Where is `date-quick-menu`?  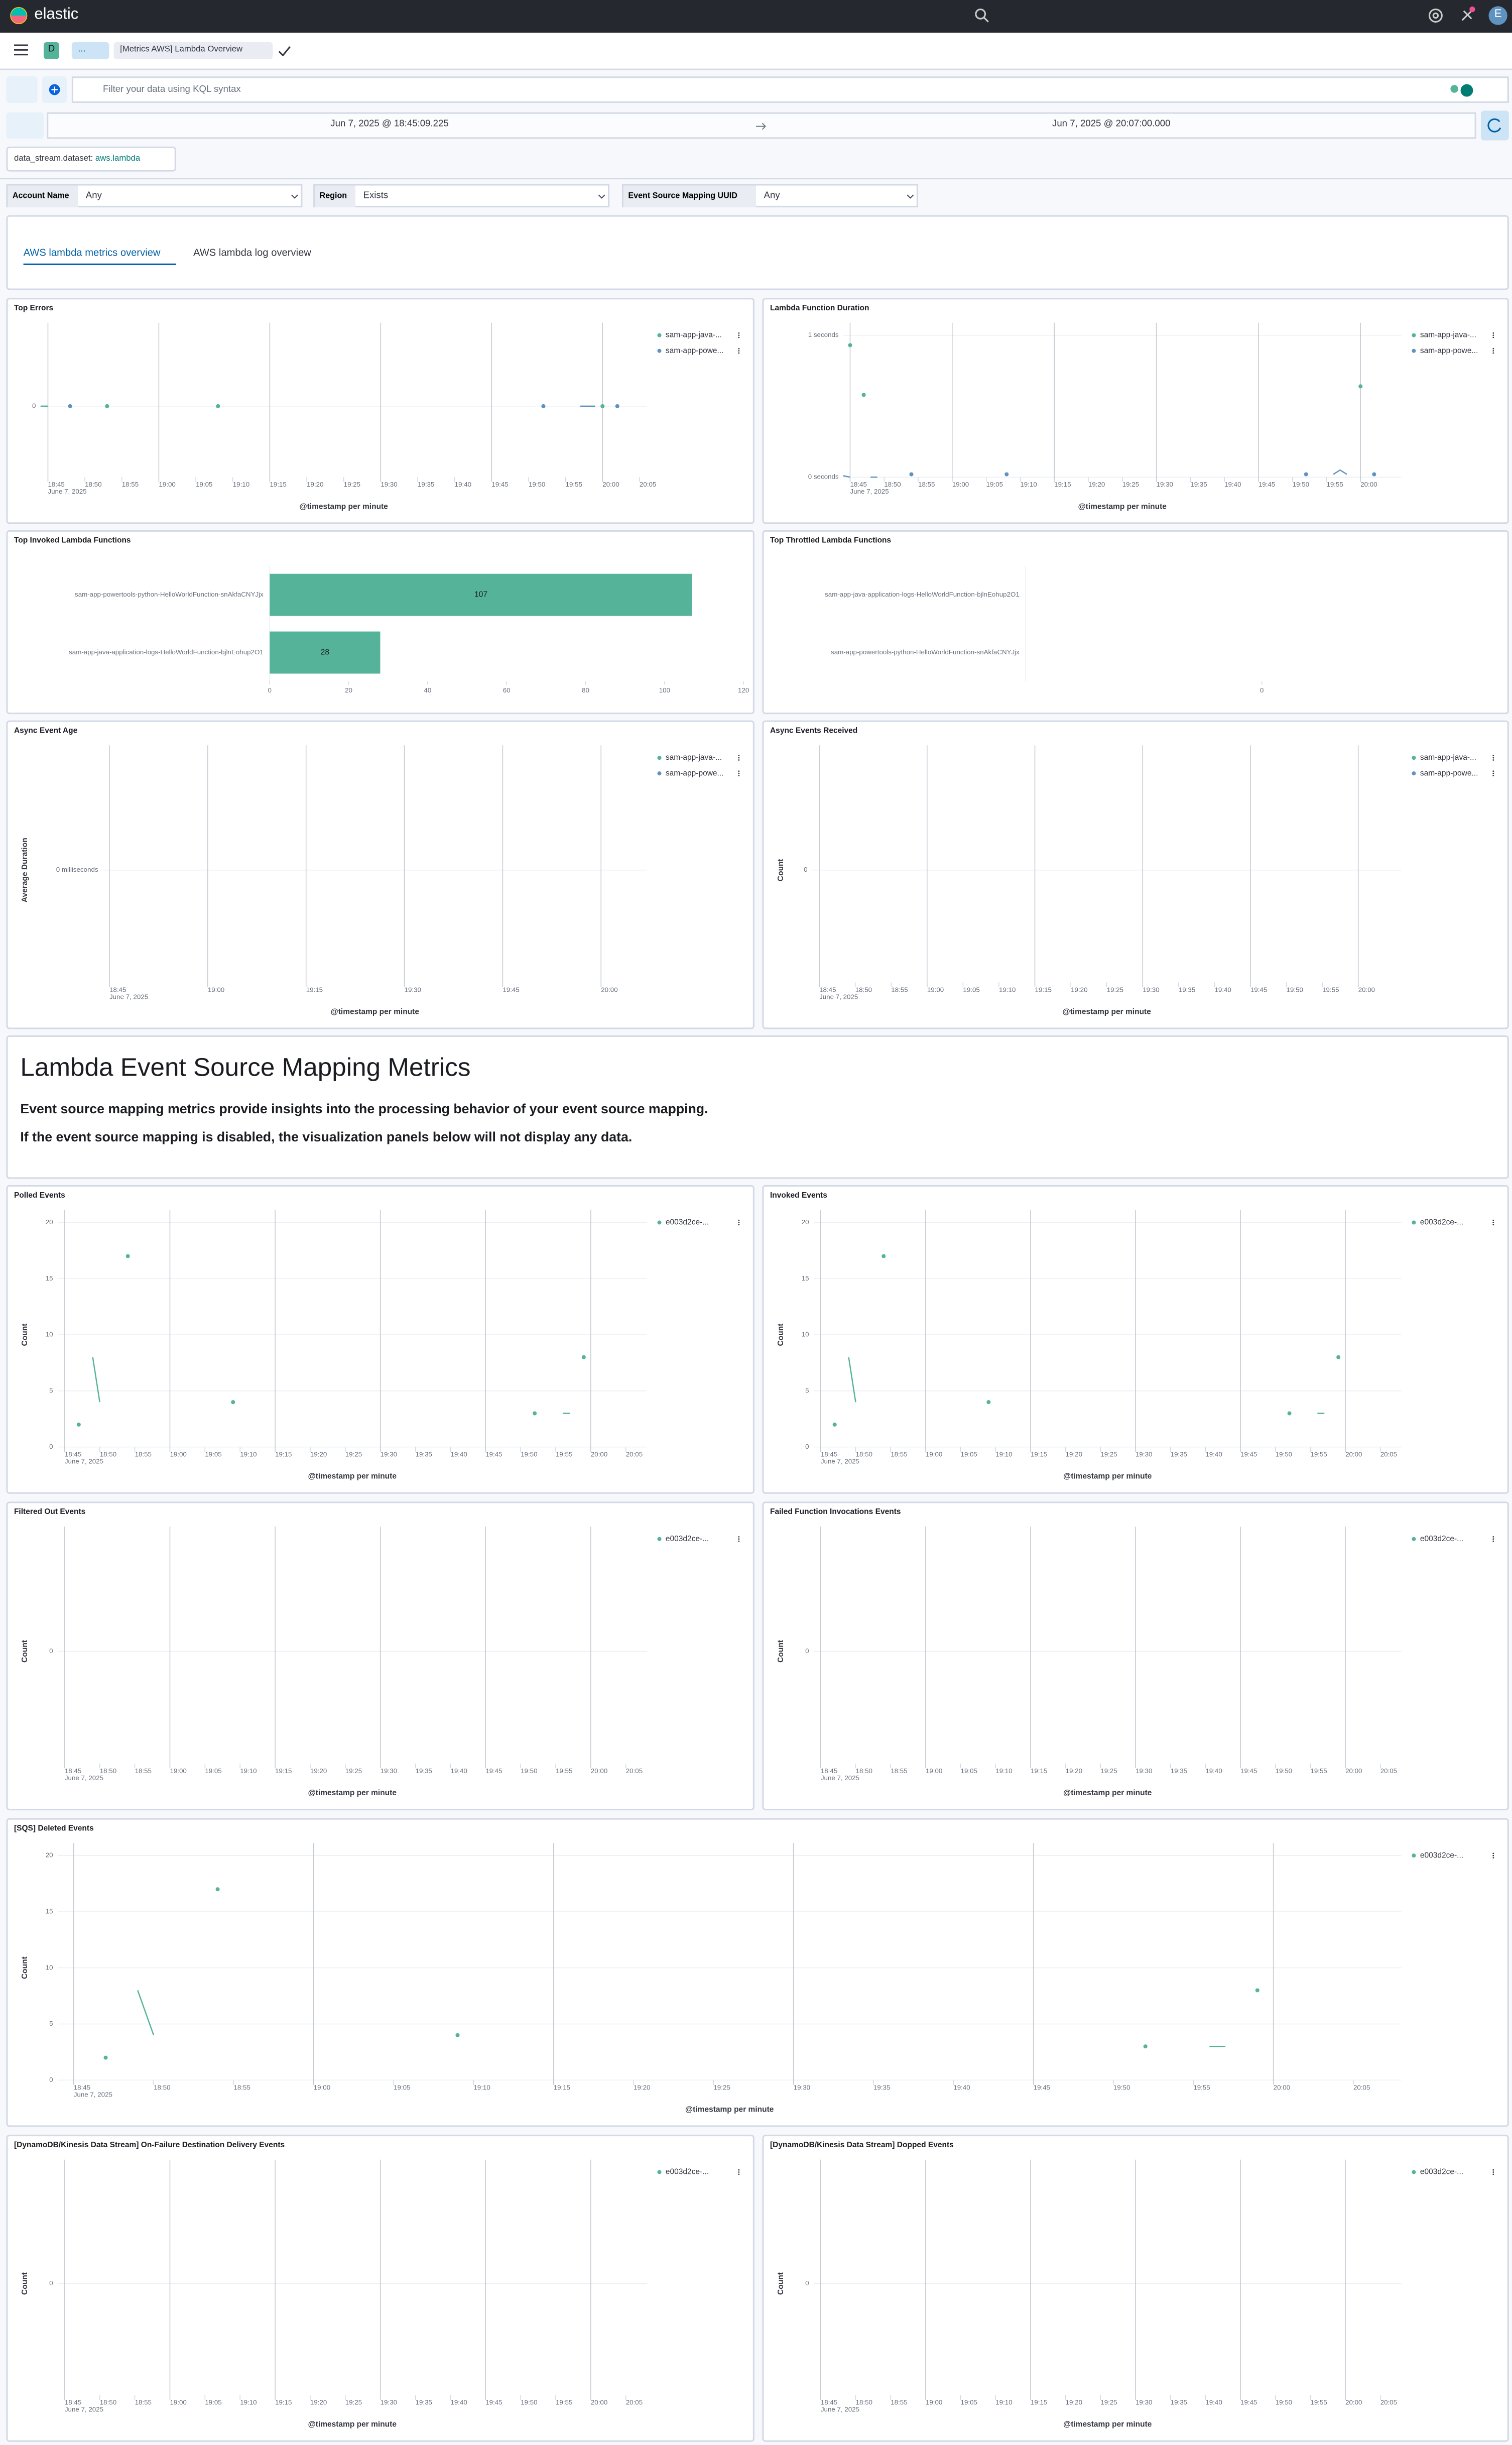
date-quick-menu is located at coordinates (25, 125).